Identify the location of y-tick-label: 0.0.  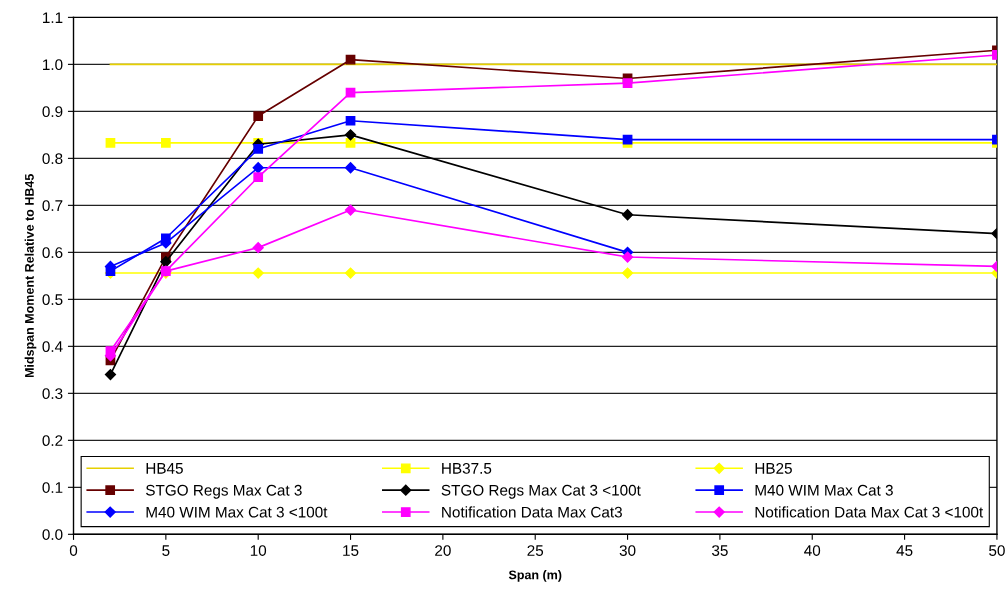
(52, 534).